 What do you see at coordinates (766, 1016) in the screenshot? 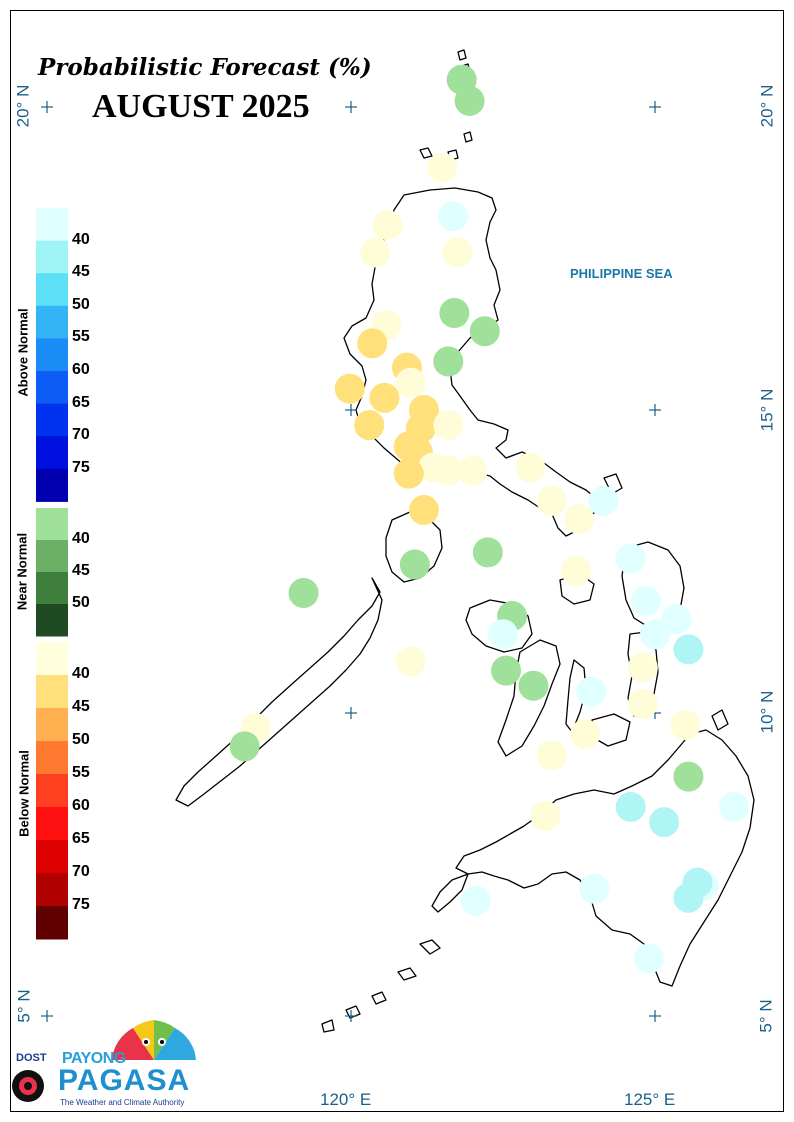
I see `lat-label-right-5: 5° N` at bounding box center [766, 1016].